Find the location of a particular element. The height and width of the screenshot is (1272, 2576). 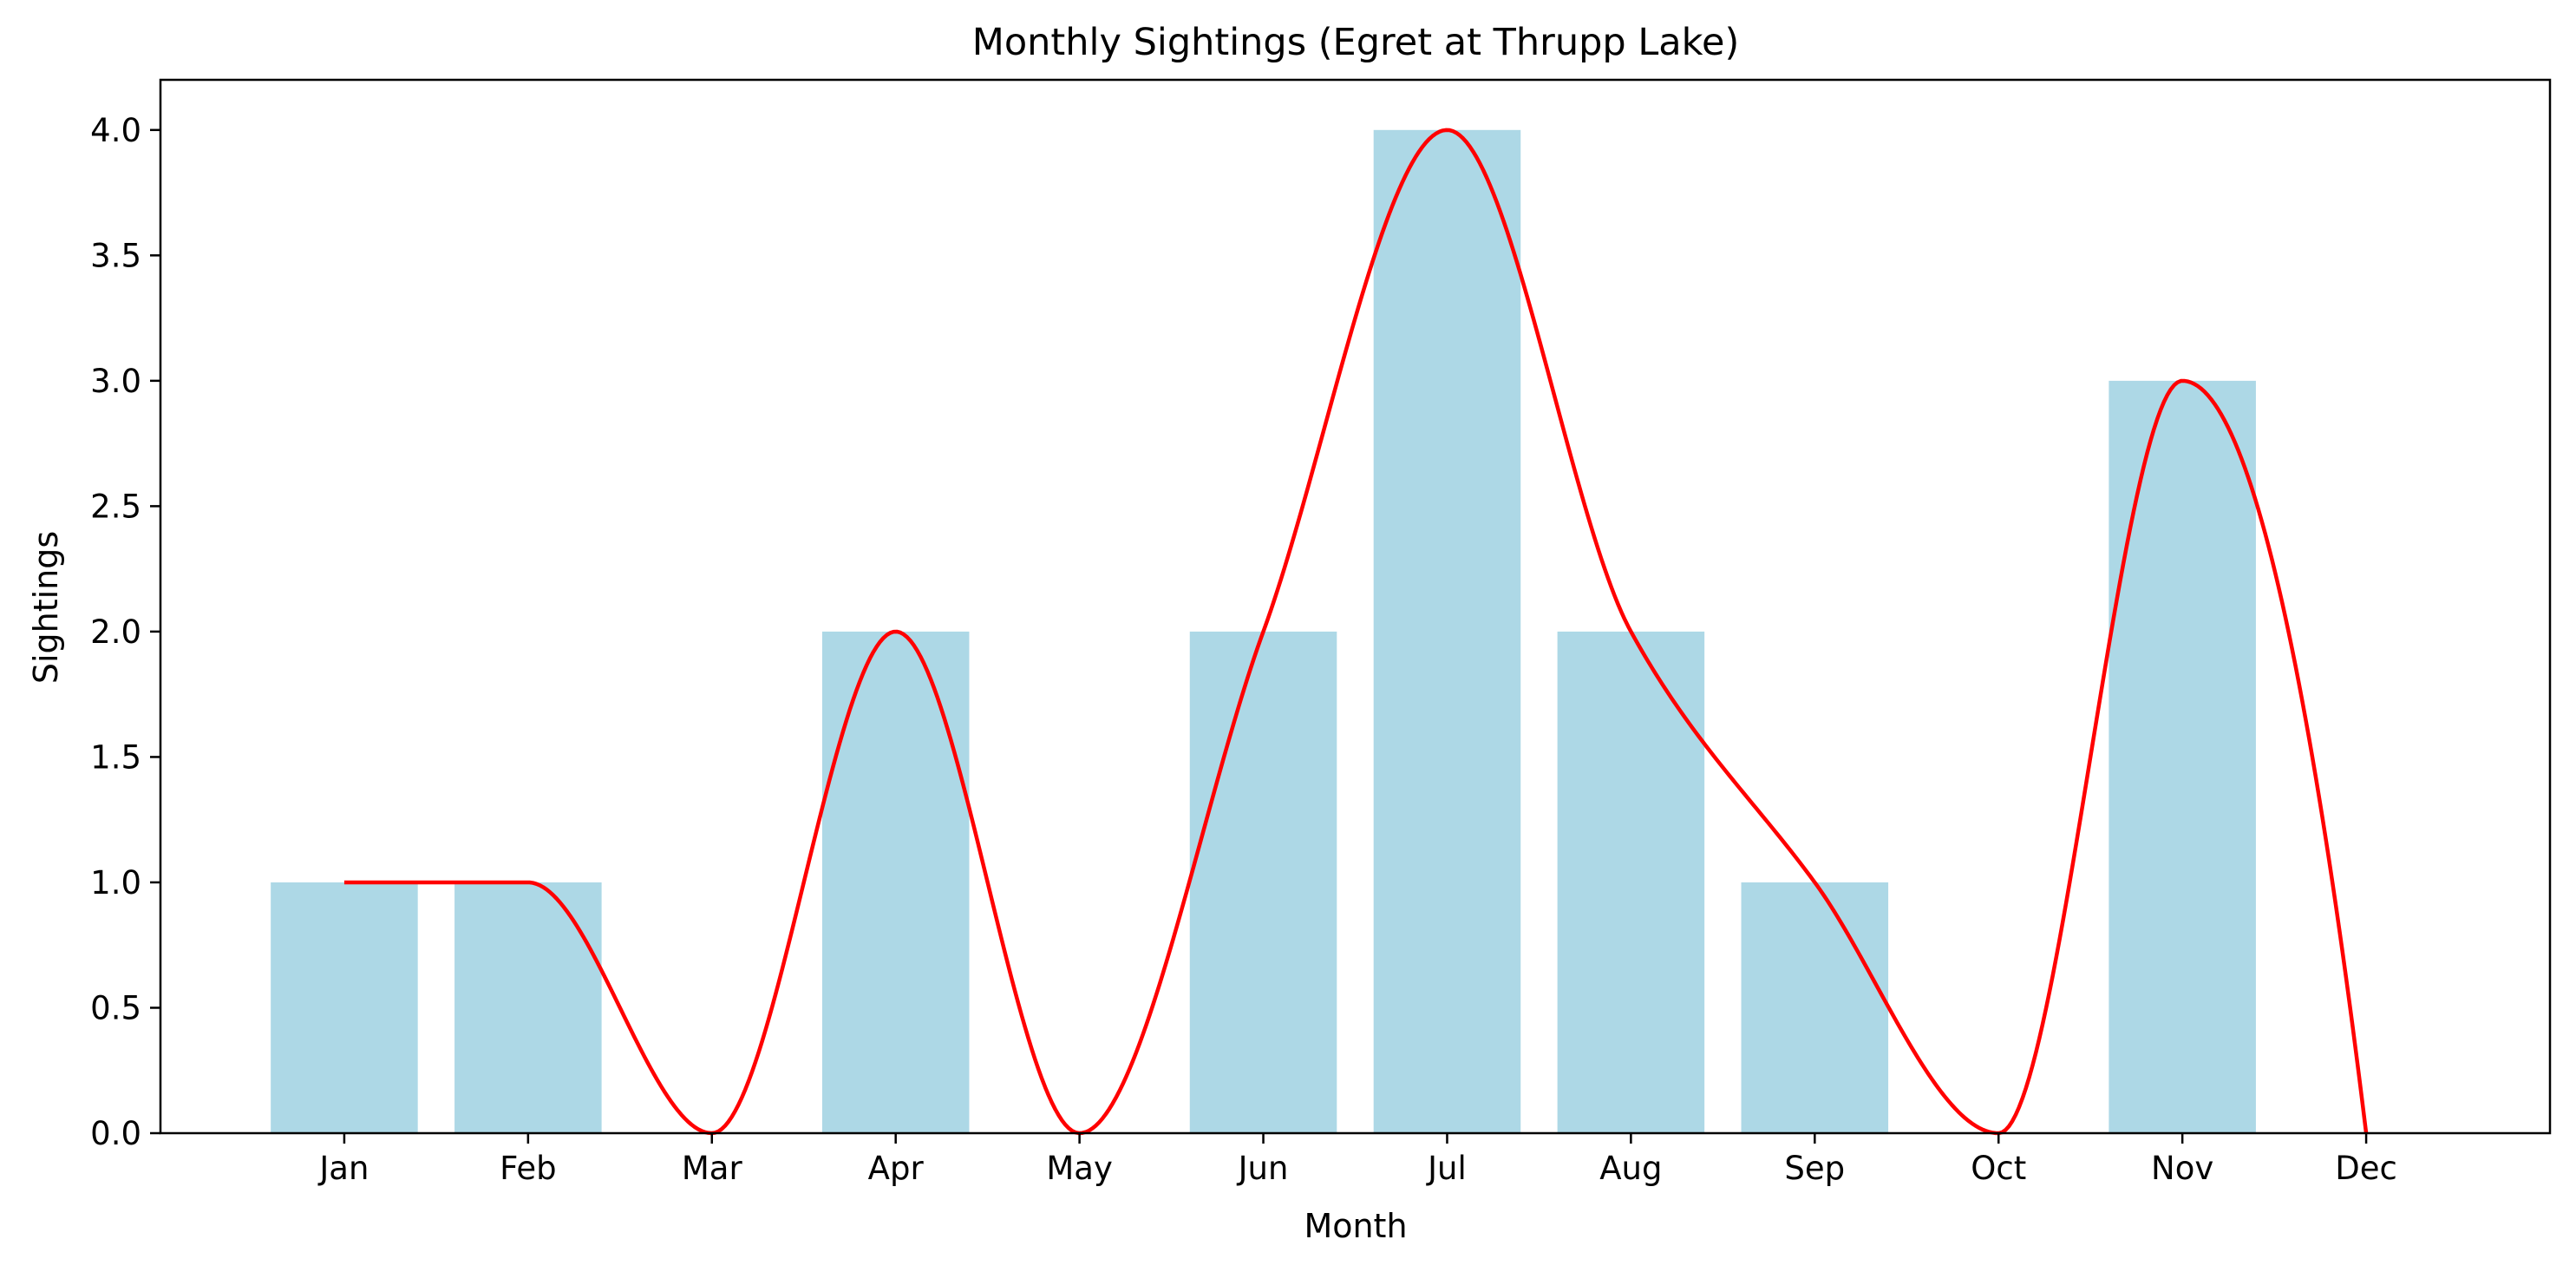

y-tick-label: 2.0 is located at coordinates (115, 632).